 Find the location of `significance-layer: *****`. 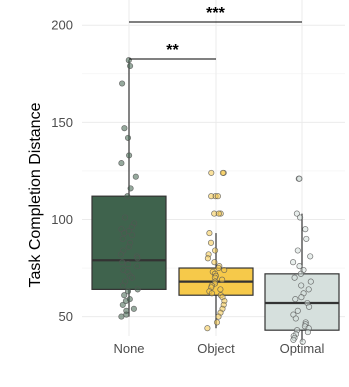

significance-layer: ***** is located at coordinates (215, 32).